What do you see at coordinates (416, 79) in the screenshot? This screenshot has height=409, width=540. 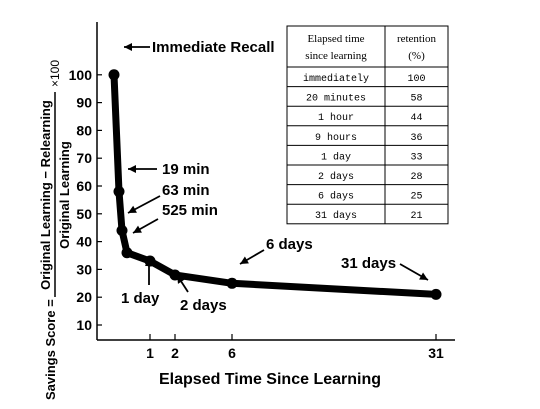 I see `table-cell-retention: 100` at bounding box center [416, 79].